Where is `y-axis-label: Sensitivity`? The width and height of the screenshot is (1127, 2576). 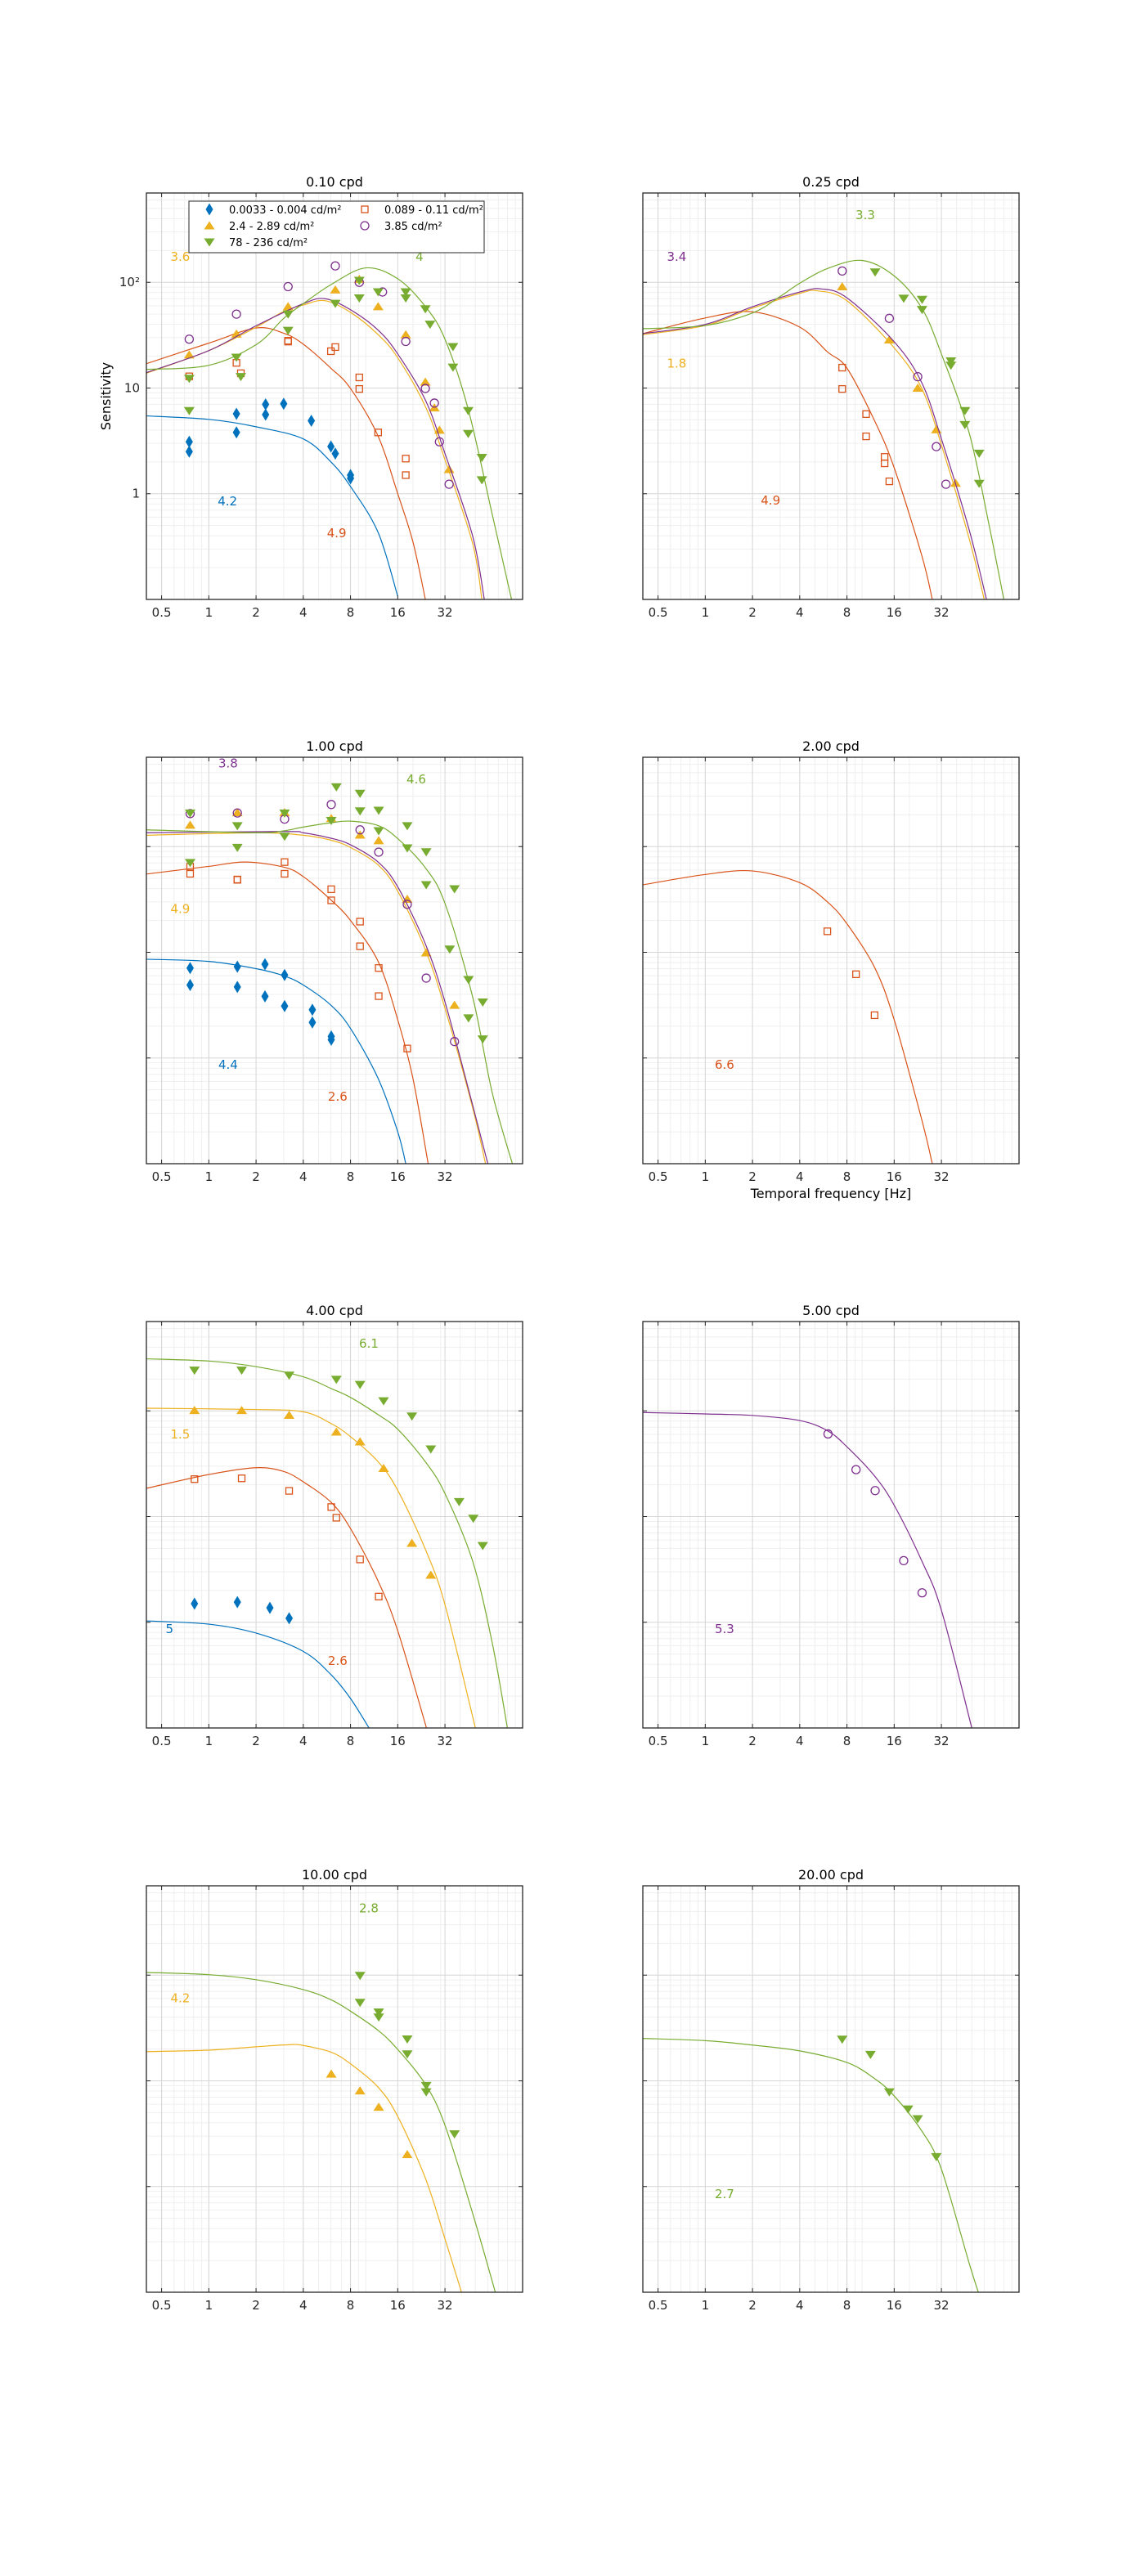
y-axis-label: Sensitivity is located at coordinates (106, 396).